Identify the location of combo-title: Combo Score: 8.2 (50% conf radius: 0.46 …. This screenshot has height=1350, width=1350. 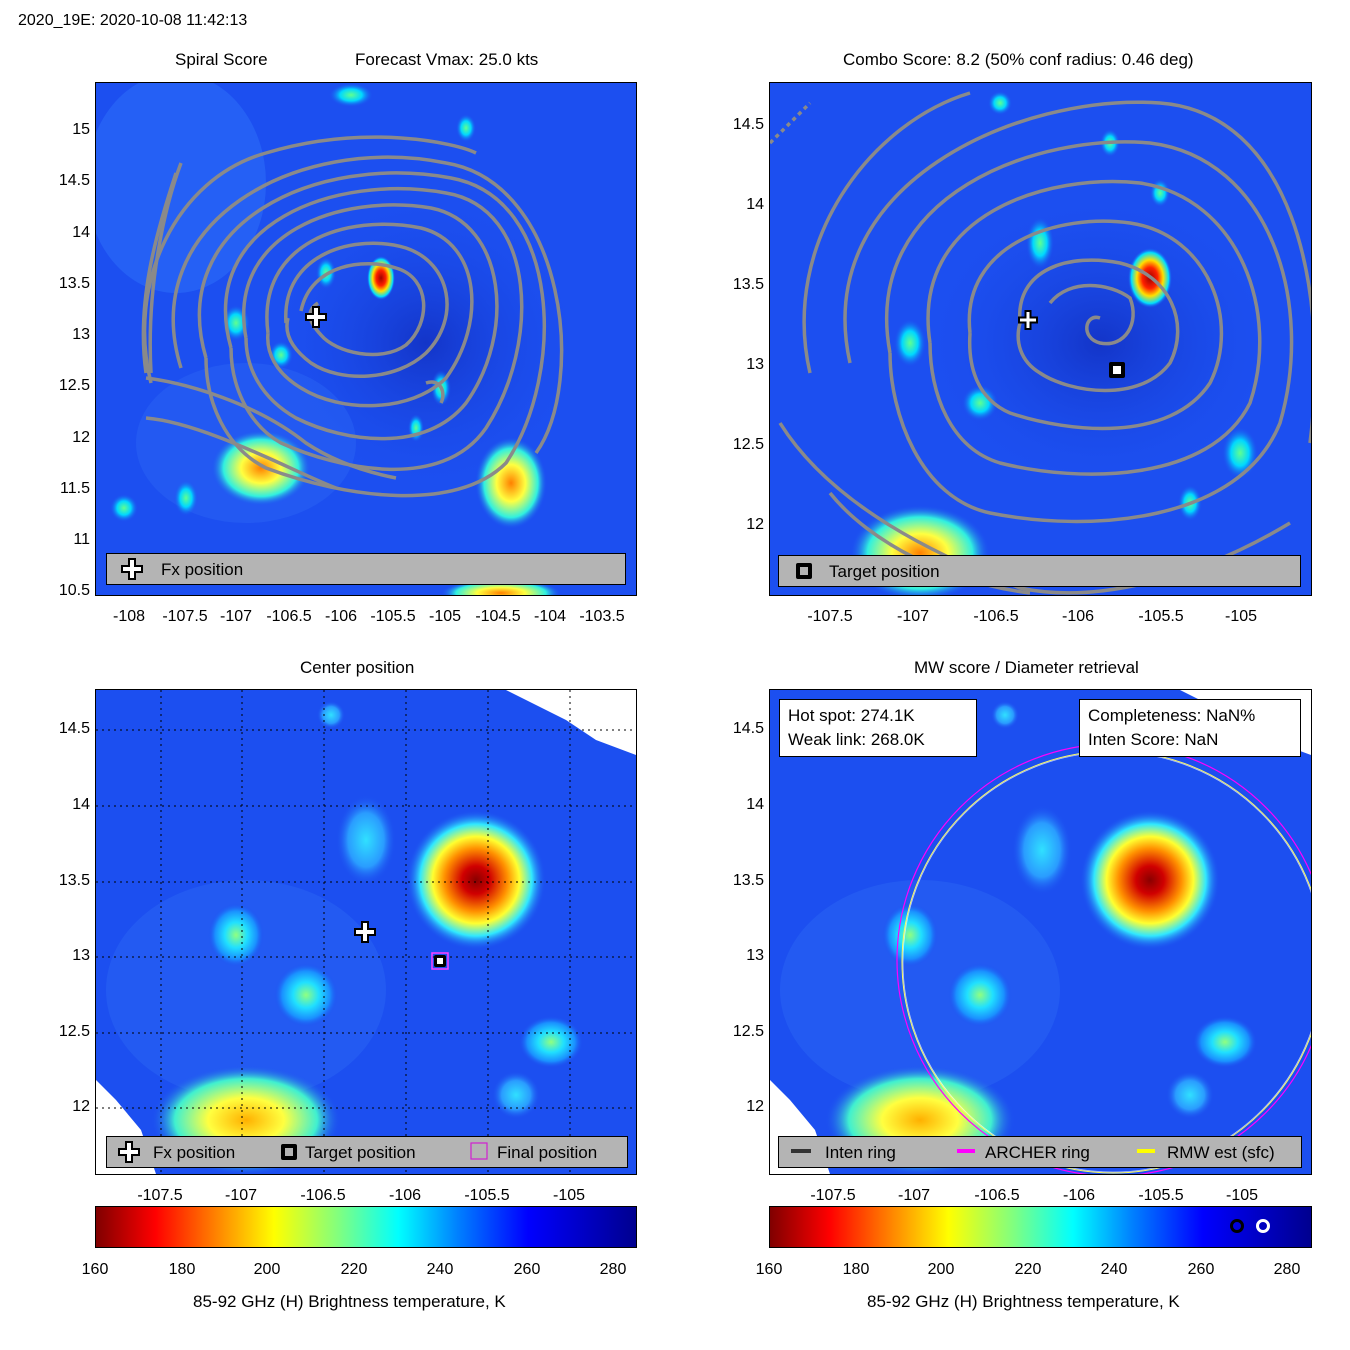
(1018, 59).